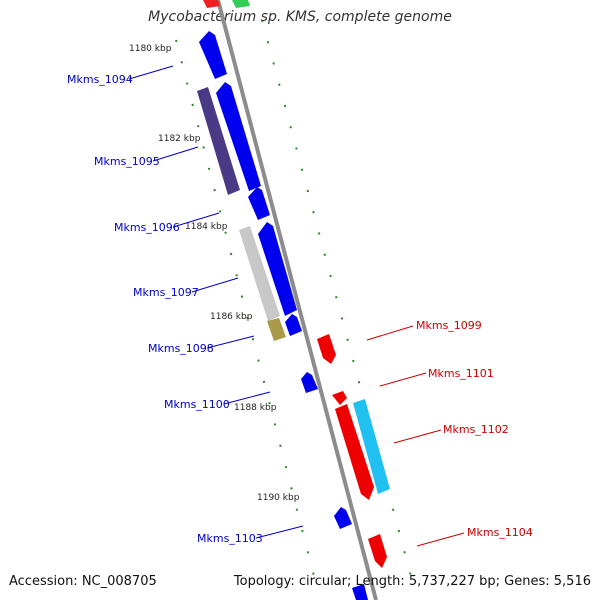 Image resolution: width=600 pixels, height=600 pixels. What do you see at coordinates (277, 269) in the screenshot?
I see `gene-mkms-1097-blue` at bounding box center [277, 269].